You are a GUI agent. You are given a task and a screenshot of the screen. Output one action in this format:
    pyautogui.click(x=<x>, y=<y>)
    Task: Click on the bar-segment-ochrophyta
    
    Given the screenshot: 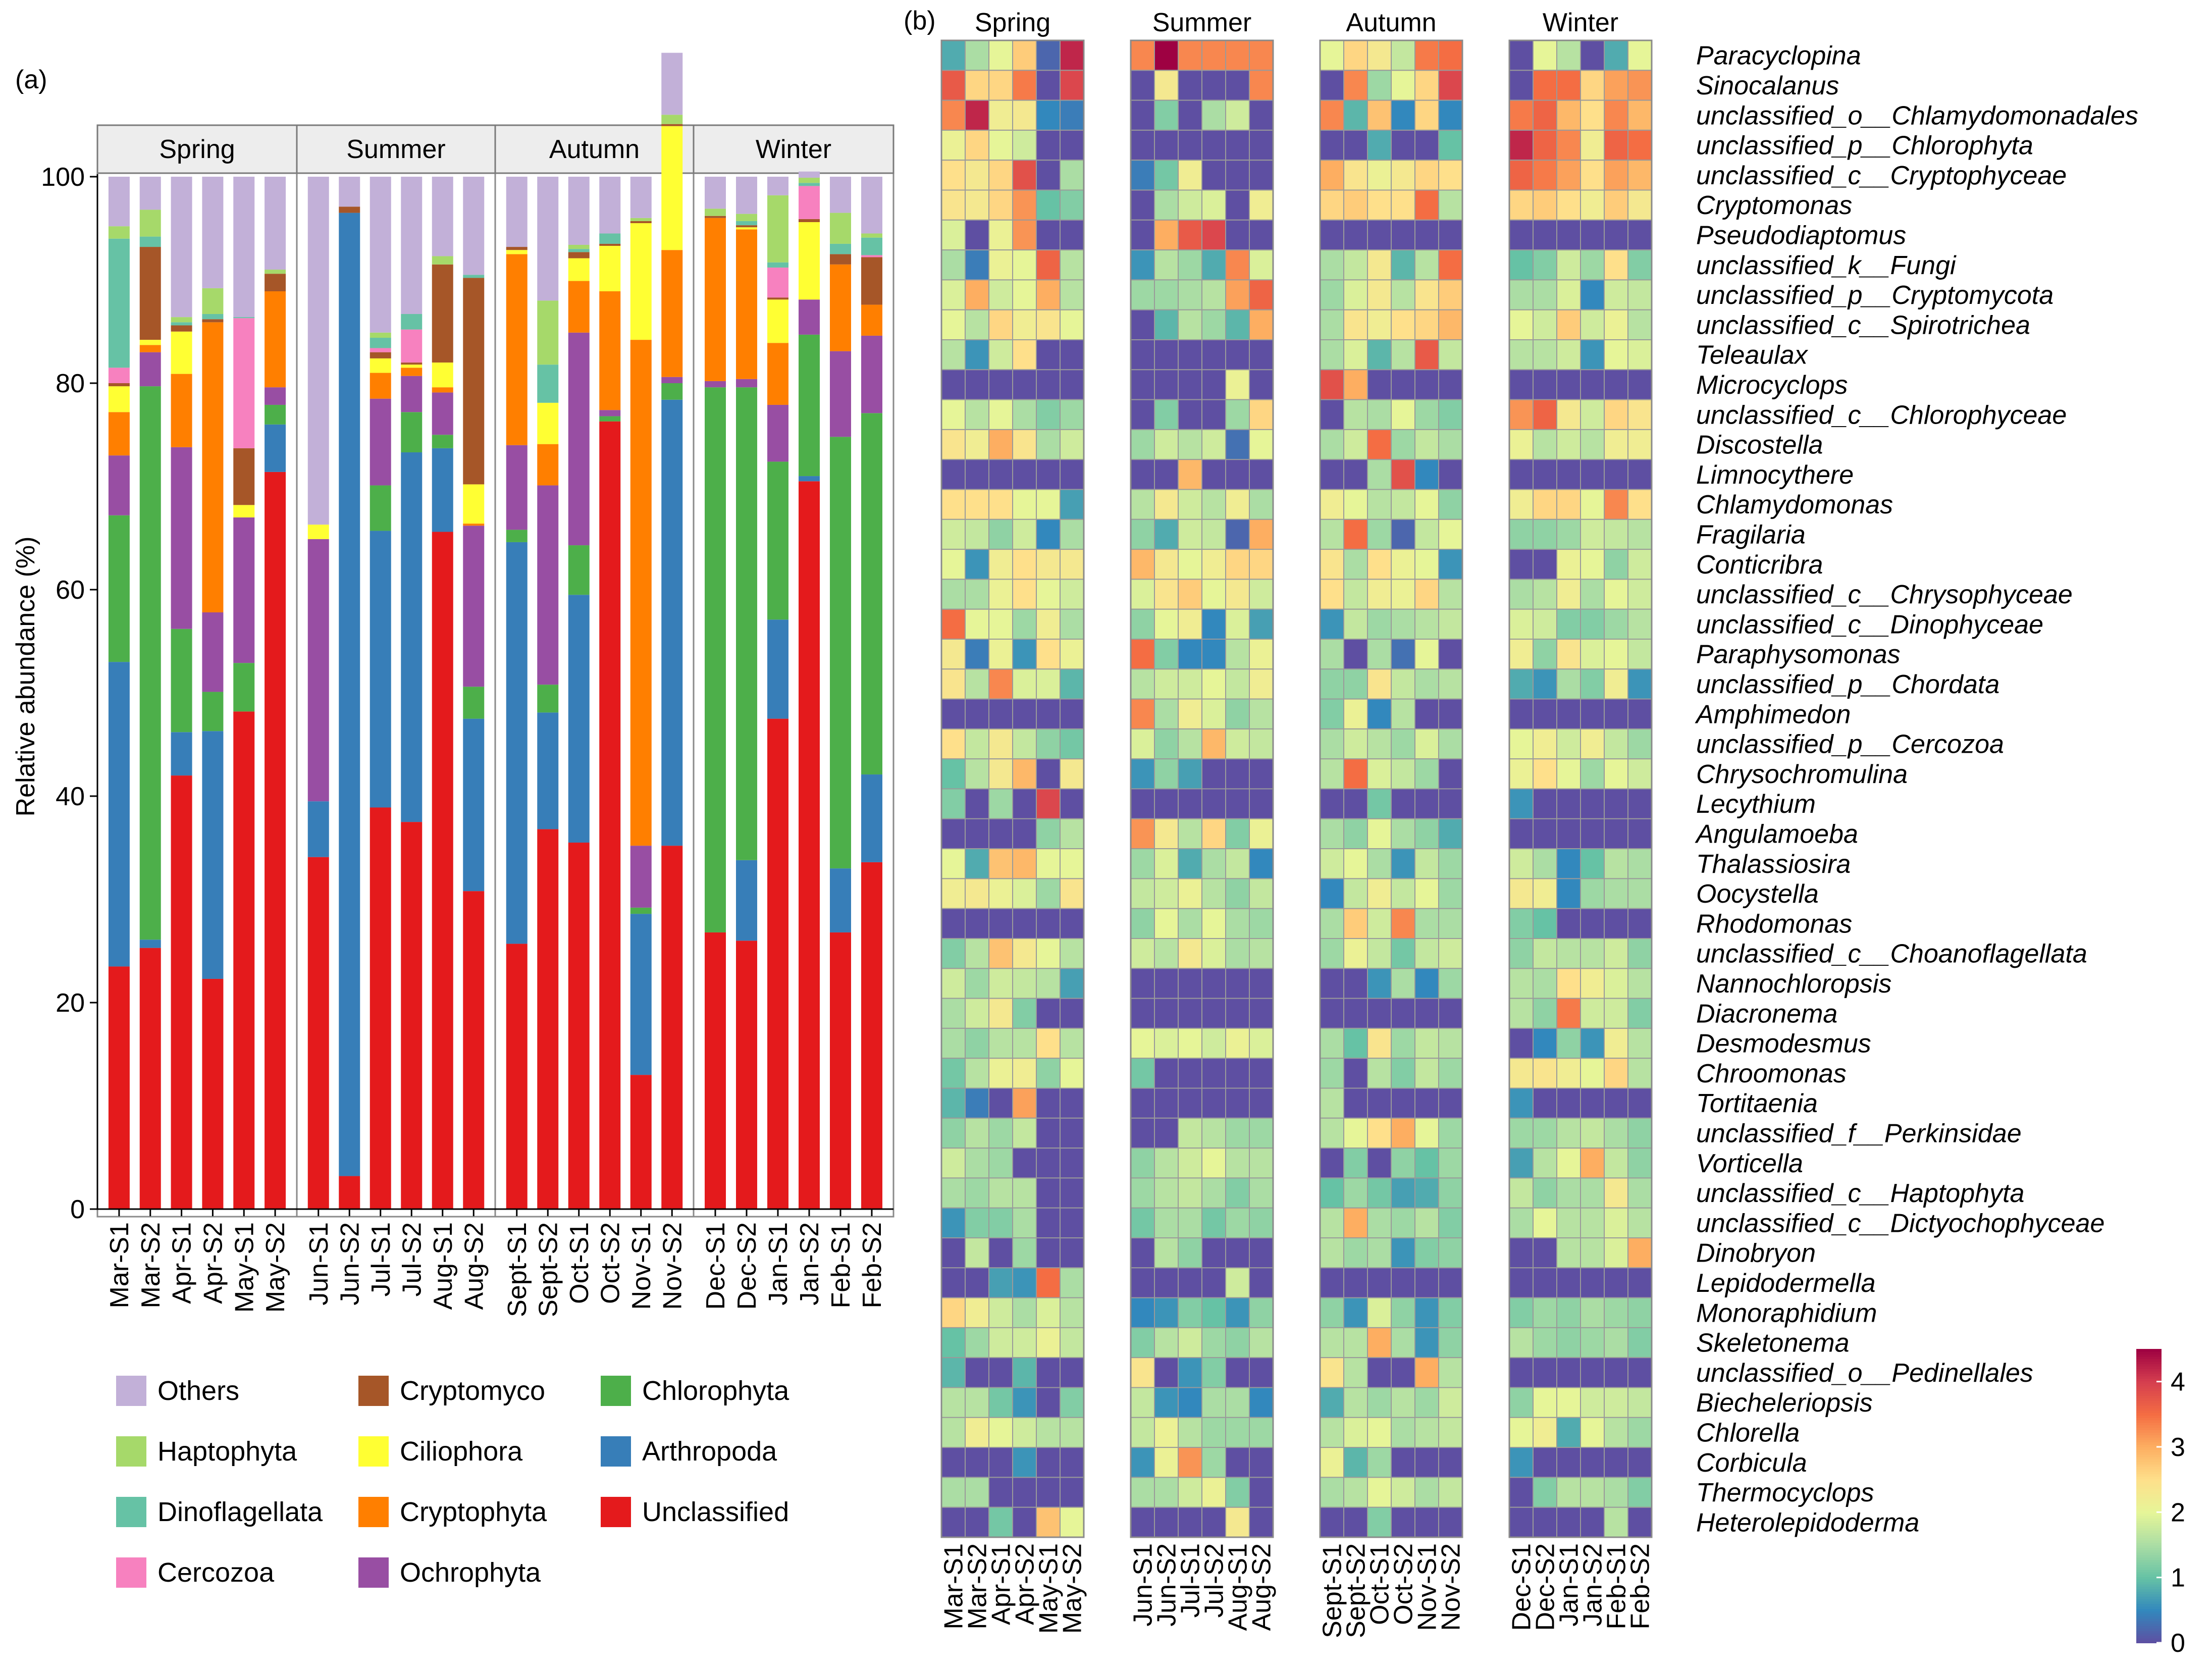 What is the action you would take?
    pyautogui.click(x=579, y=439)
    